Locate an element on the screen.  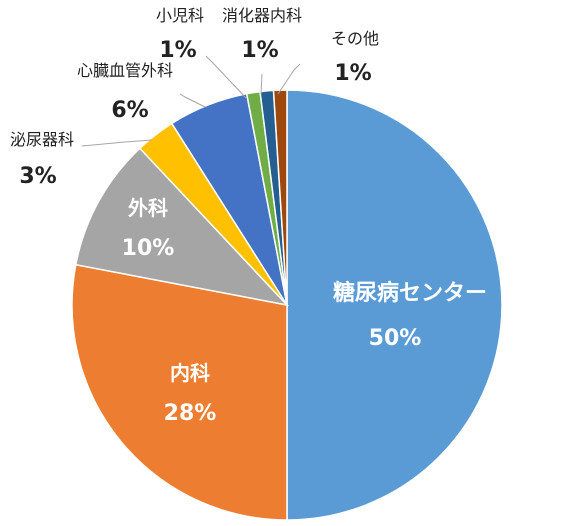
leader-line-pediatrics is located at coordinates (226, 77).